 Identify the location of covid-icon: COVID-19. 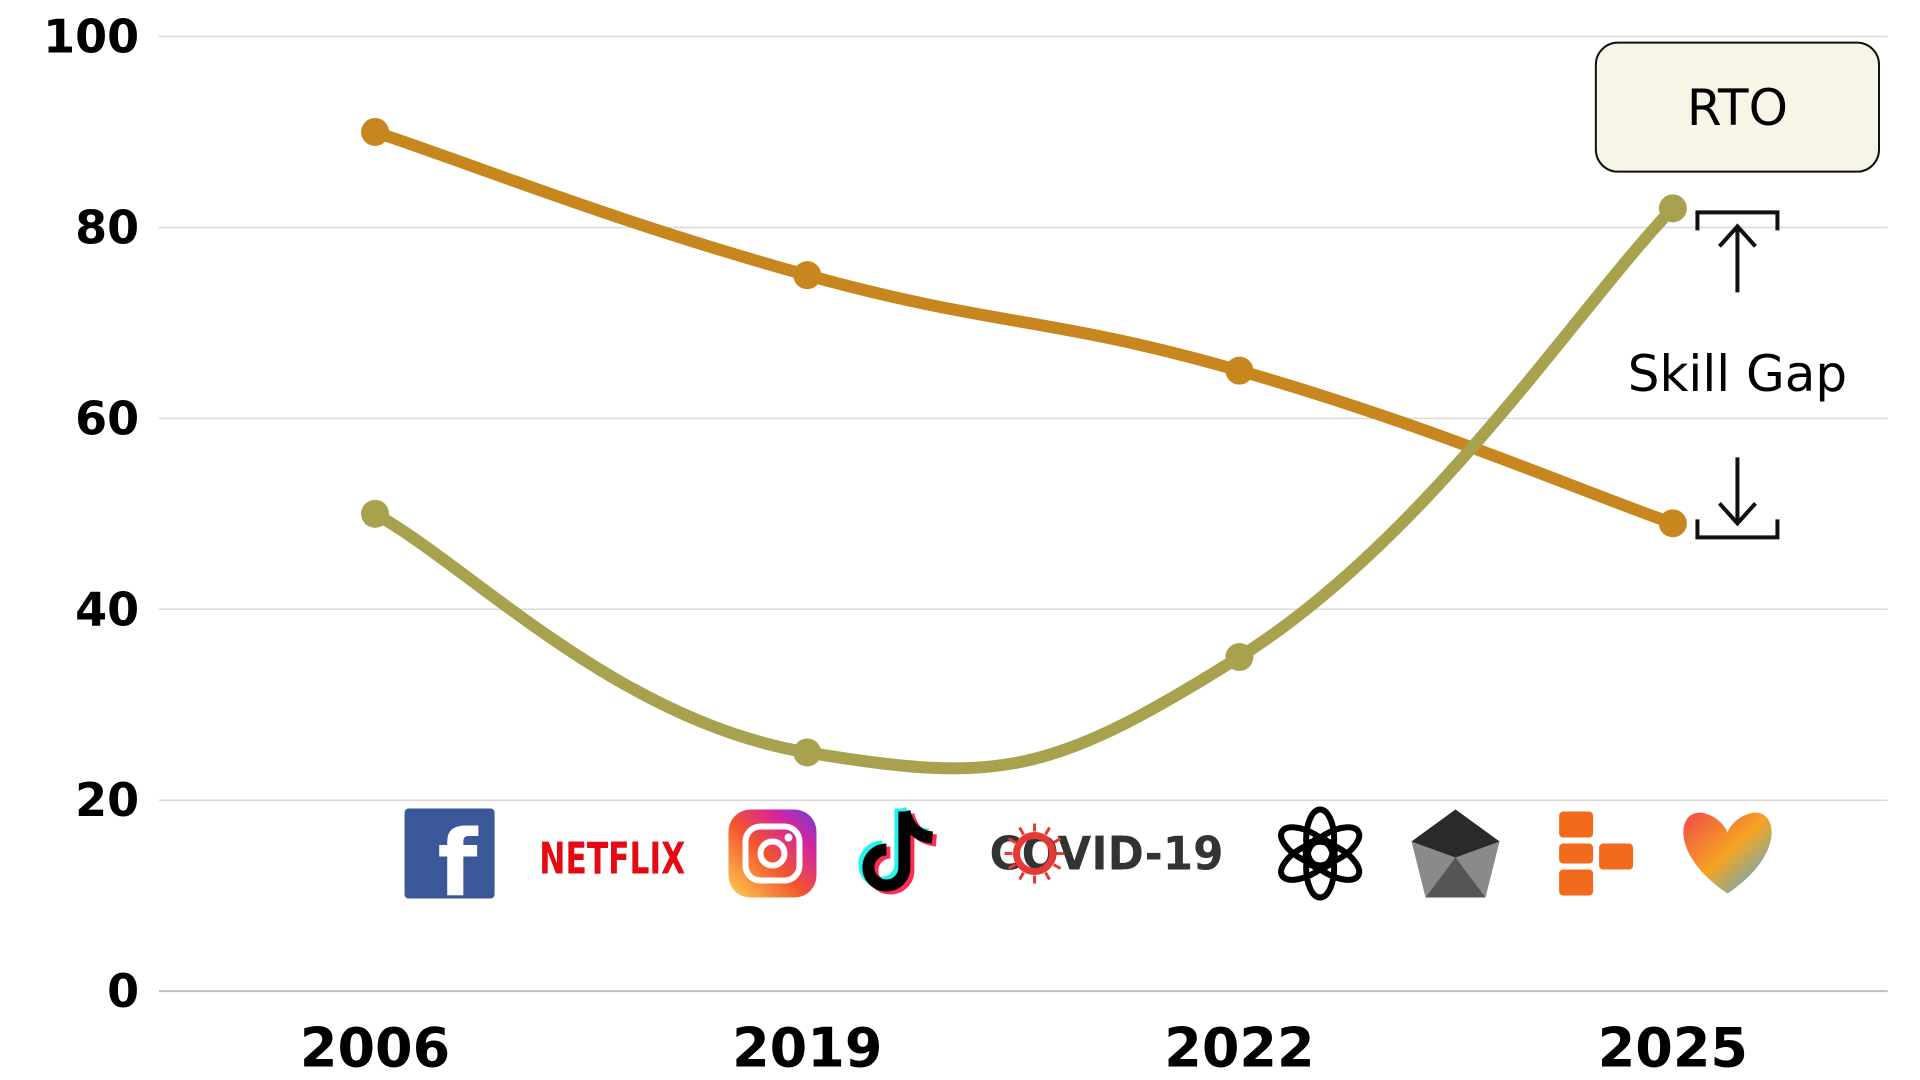
(1107, 853).